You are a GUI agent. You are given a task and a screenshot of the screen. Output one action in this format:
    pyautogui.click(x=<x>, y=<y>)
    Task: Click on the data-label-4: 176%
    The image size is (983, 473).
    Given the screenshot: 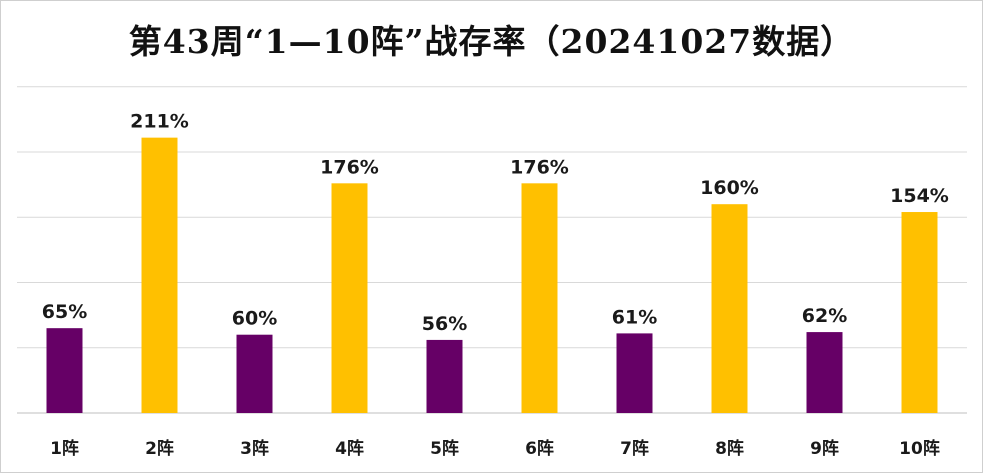 What is the action you would take?
    pyautogui.click(x=349, y=167)
    